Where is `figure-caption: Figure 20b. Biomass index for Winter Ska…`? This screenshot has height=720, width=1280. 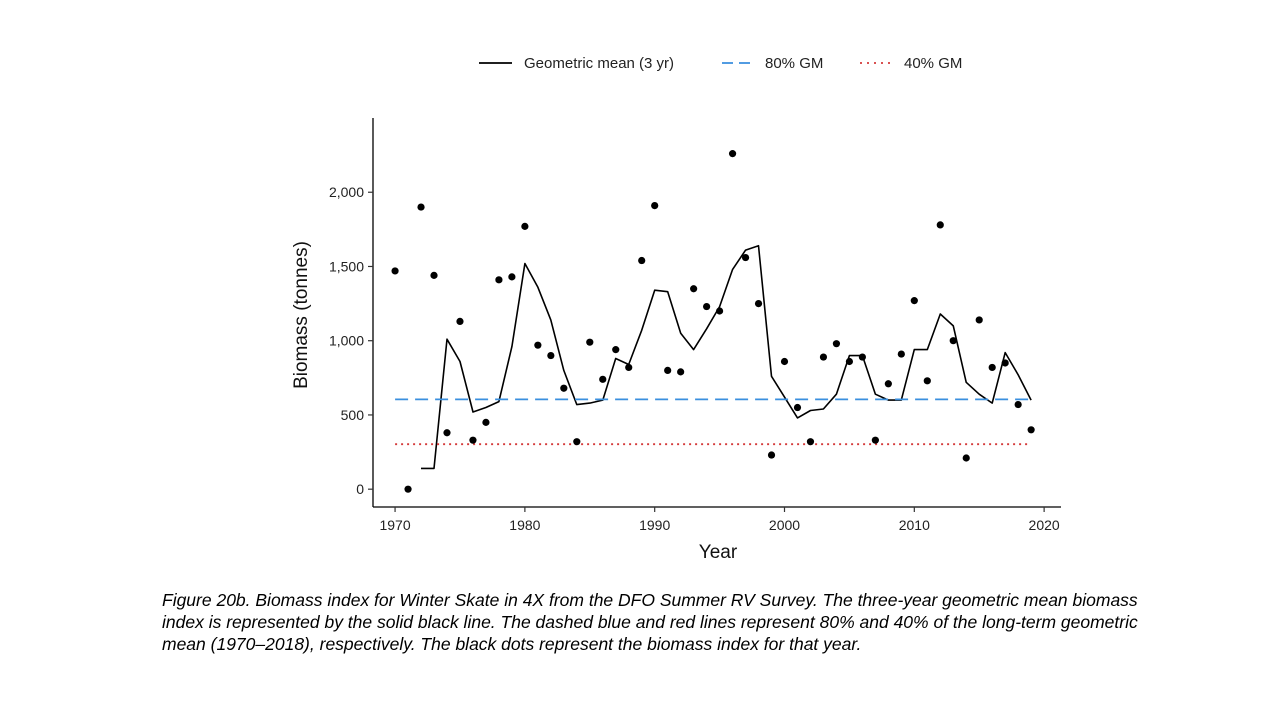
figure-caption: Figure 20b. Biomass index for Winter Ska… is located at coordinates (650, 622).